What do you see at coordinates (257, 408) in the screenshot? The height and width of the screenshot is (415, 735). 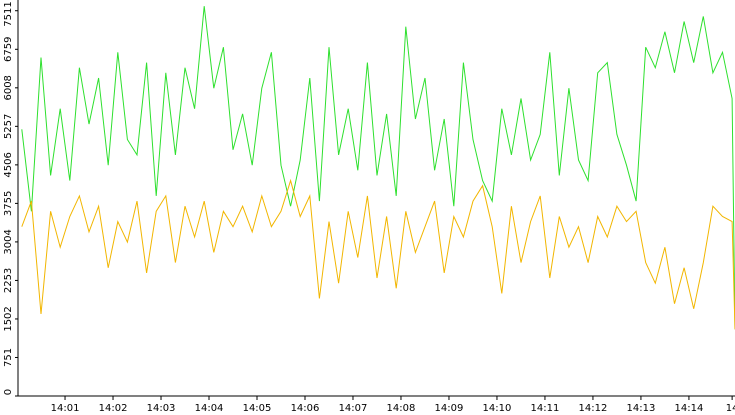 I see `x-tick-label: 14:05` at bounding box center [257, 408].